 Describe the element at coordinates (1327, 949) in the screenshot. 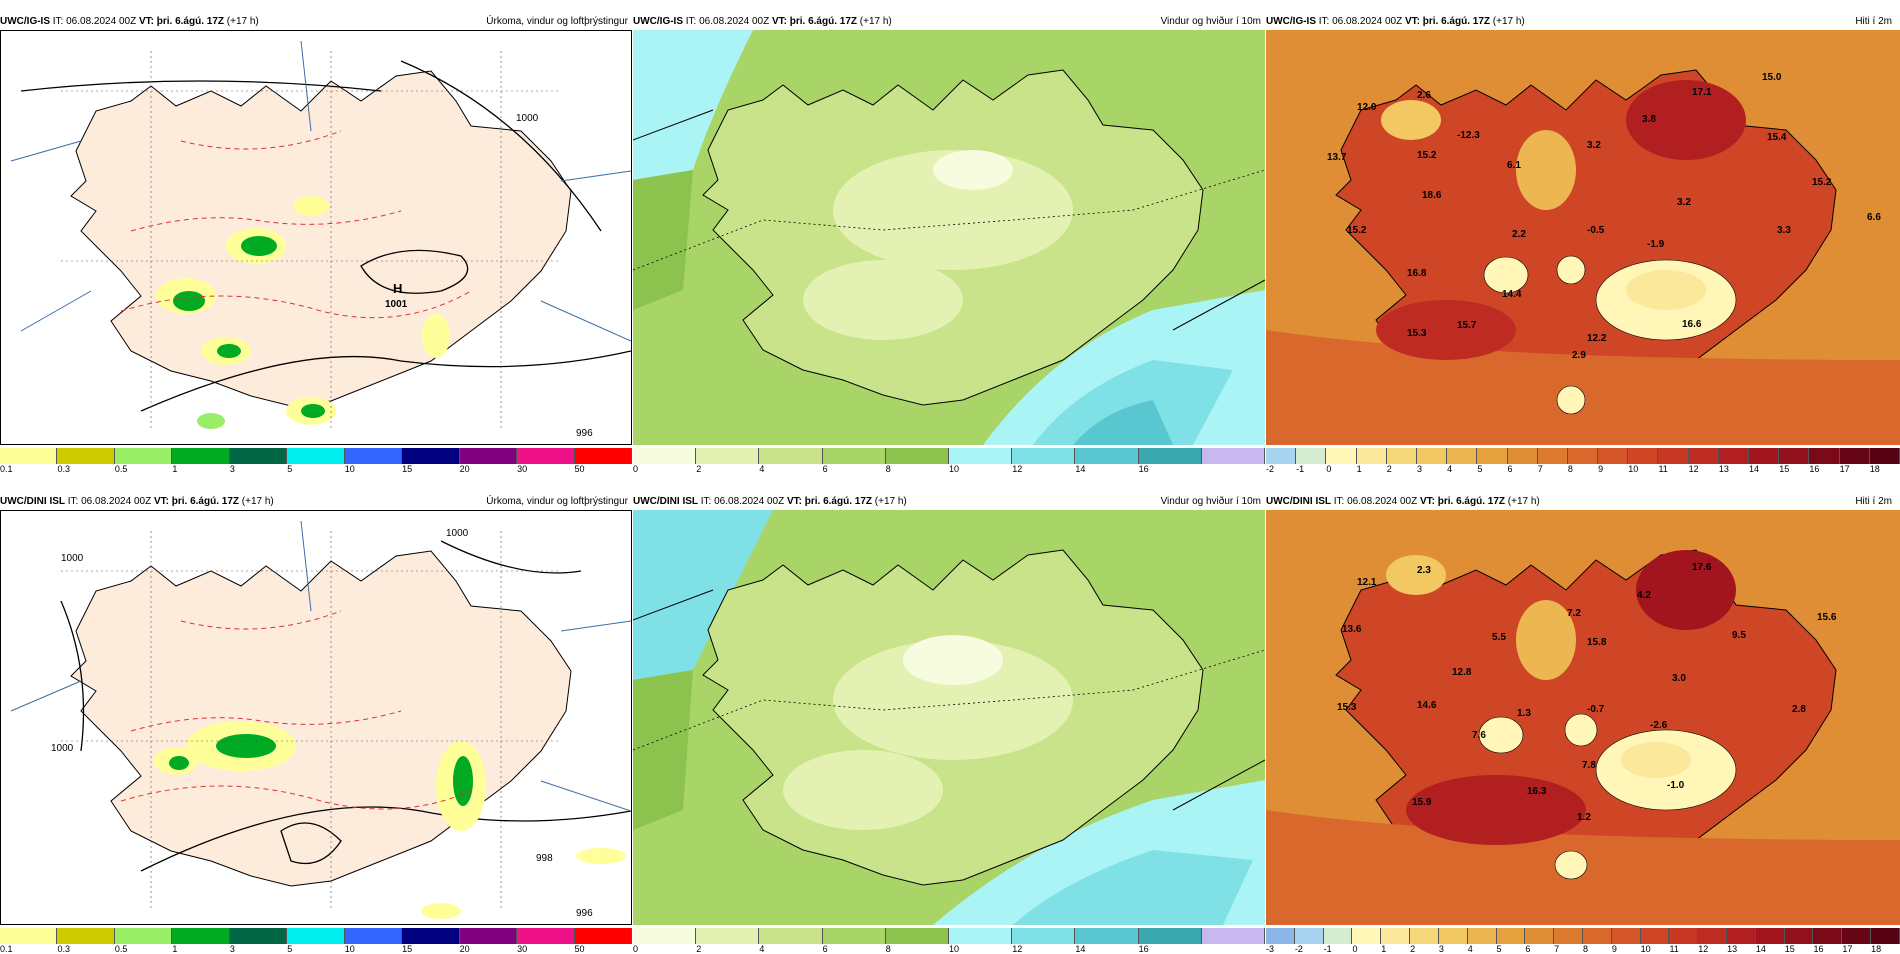

I see `legend-tick-label: -1` at that location.